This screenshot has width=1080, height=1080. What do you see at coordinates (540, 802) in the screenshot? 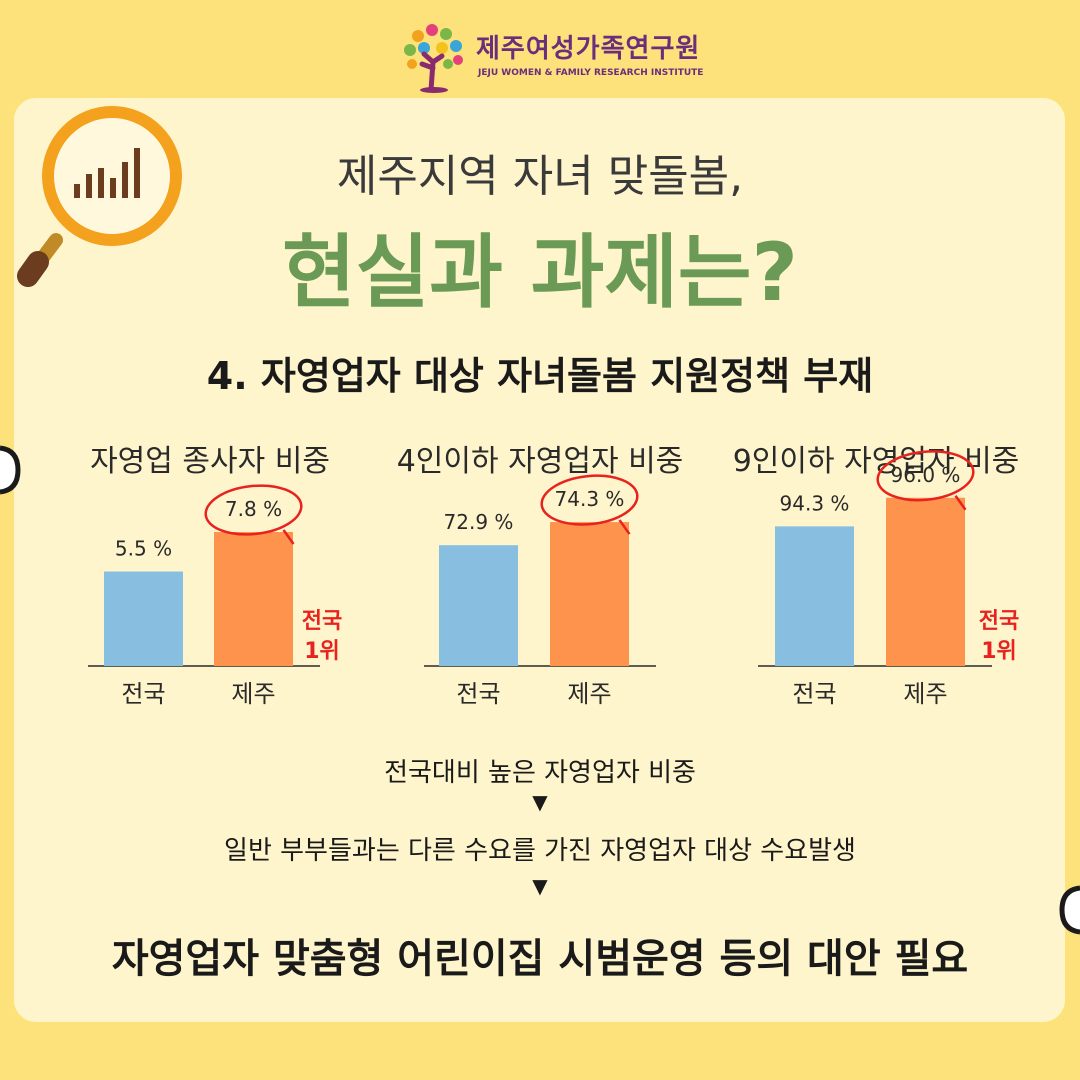
I see `down-arrow-icon: ▼` at bounding box center [540, 802].